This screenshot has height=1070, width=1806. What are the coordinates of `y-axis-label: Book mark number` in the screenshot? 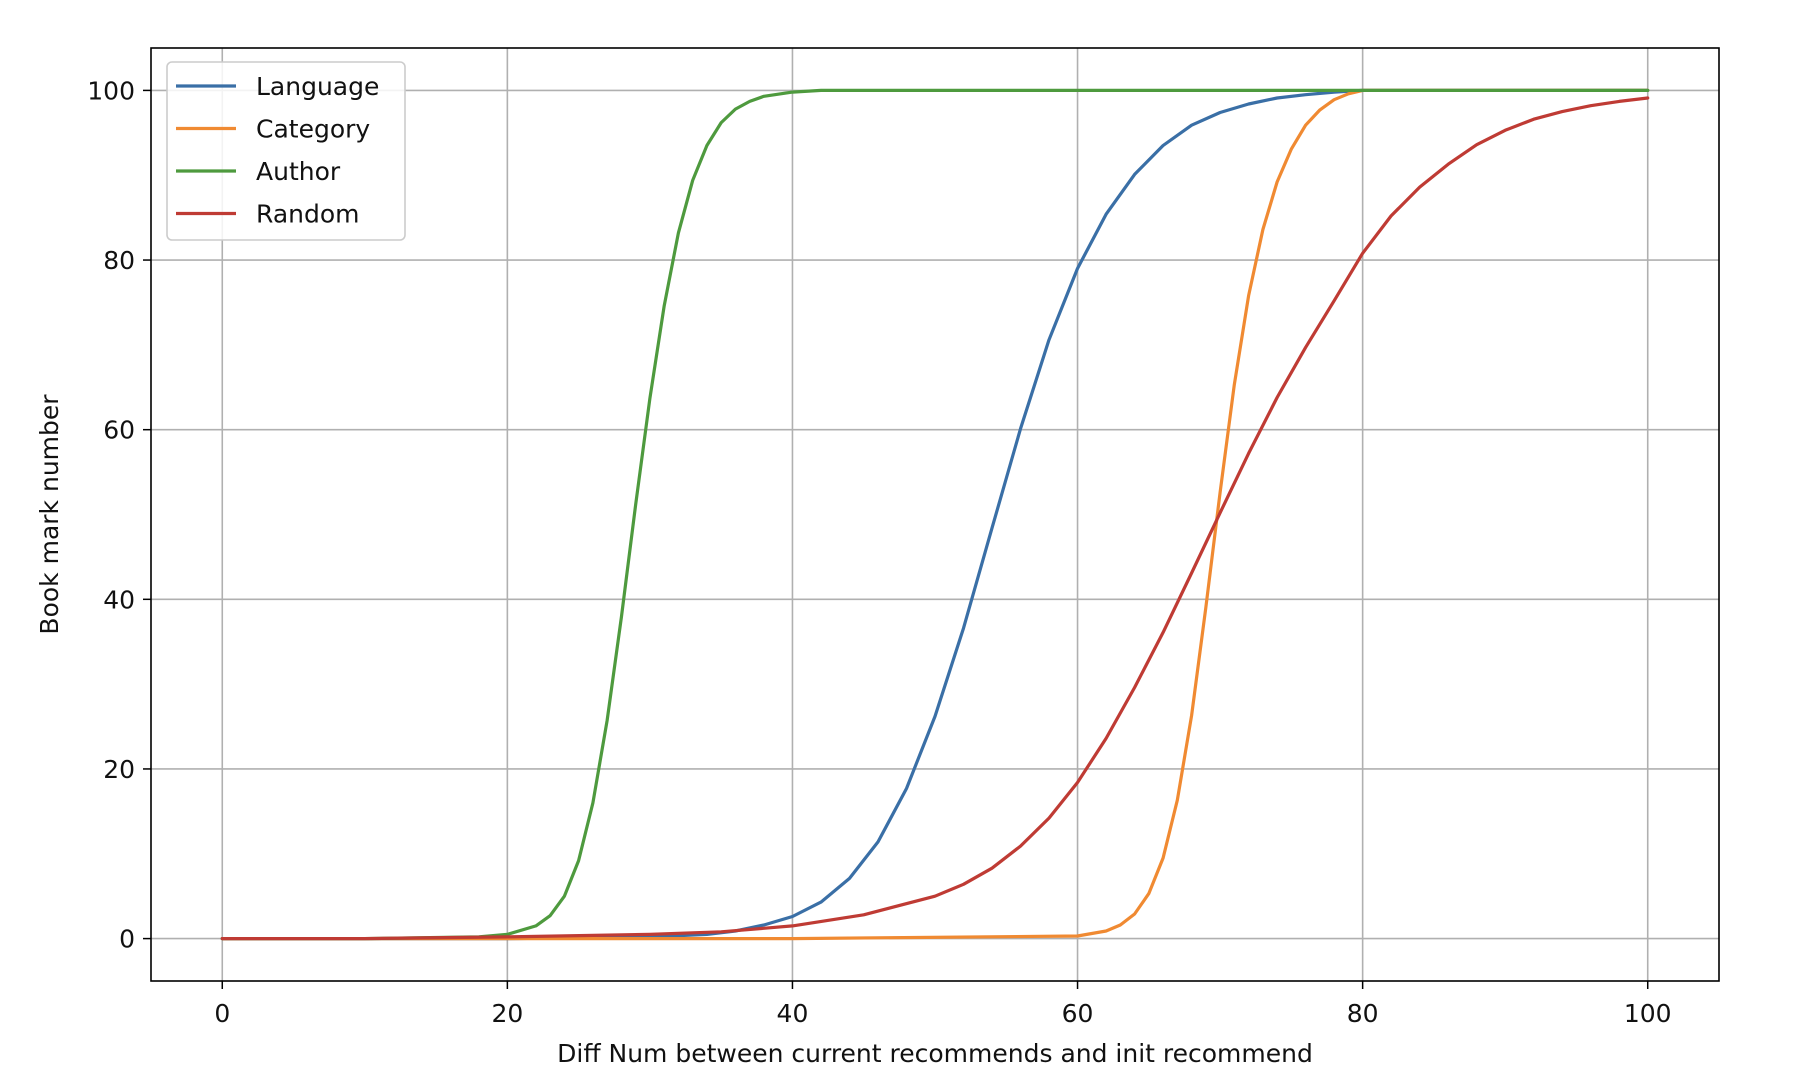 It's located at (49, 514).